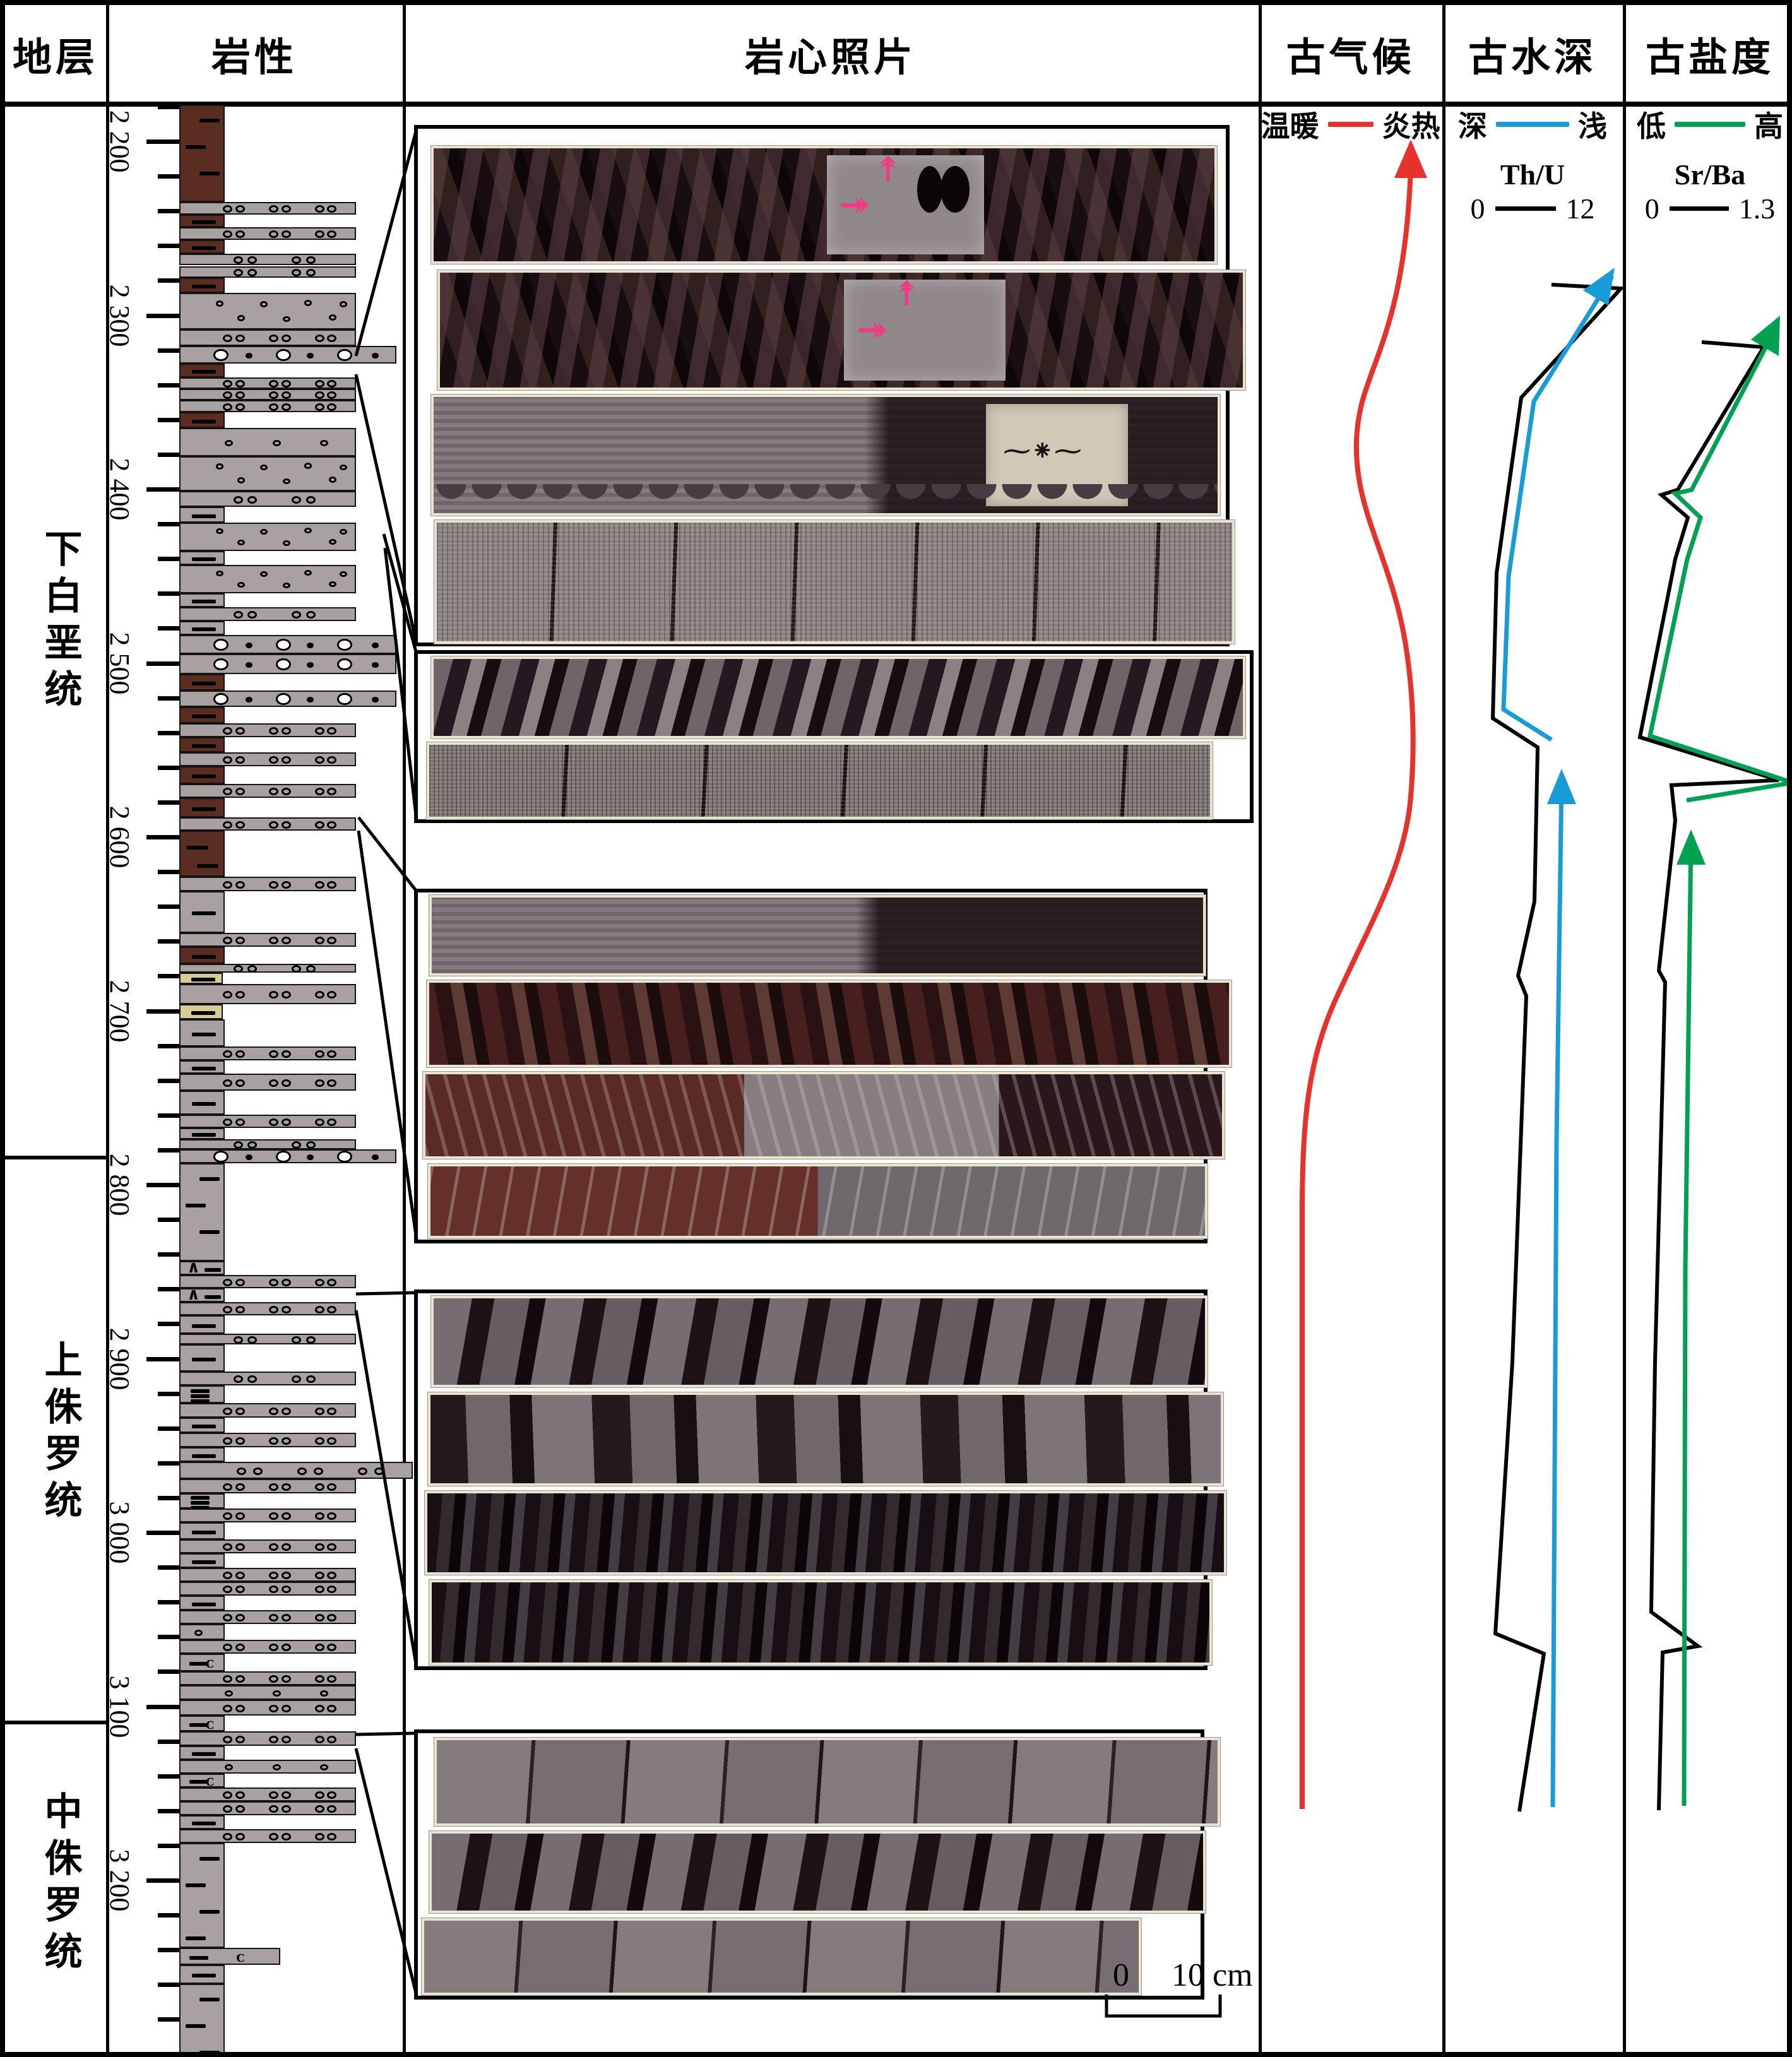 The width and height of the screenshot is (1792, 2057). What do you see at coordinates (820, 1622) in the screenshot?
I see `core-strip-darkshale` at bounding box center [820, 1622].